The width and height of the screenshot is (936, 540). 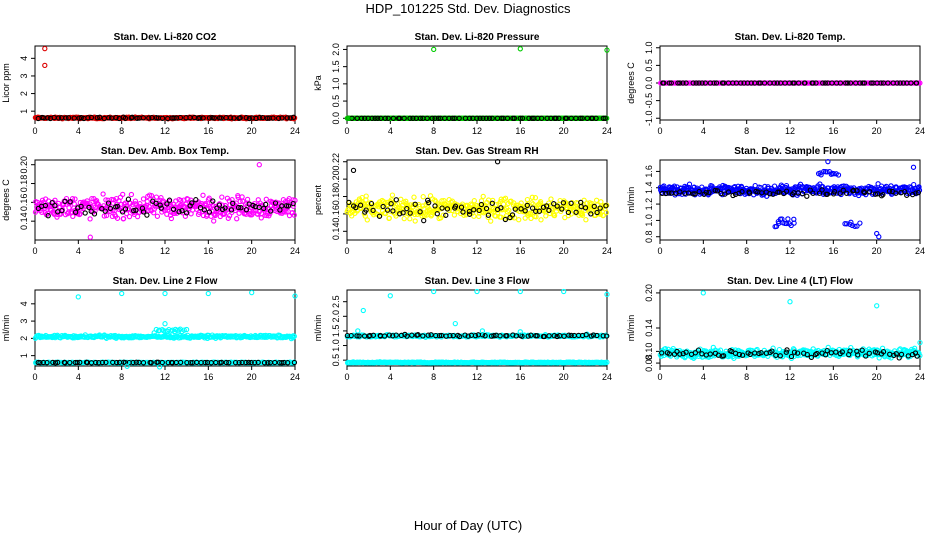 I want to click on y-axis-label: percent, so click(x=318, y=199).